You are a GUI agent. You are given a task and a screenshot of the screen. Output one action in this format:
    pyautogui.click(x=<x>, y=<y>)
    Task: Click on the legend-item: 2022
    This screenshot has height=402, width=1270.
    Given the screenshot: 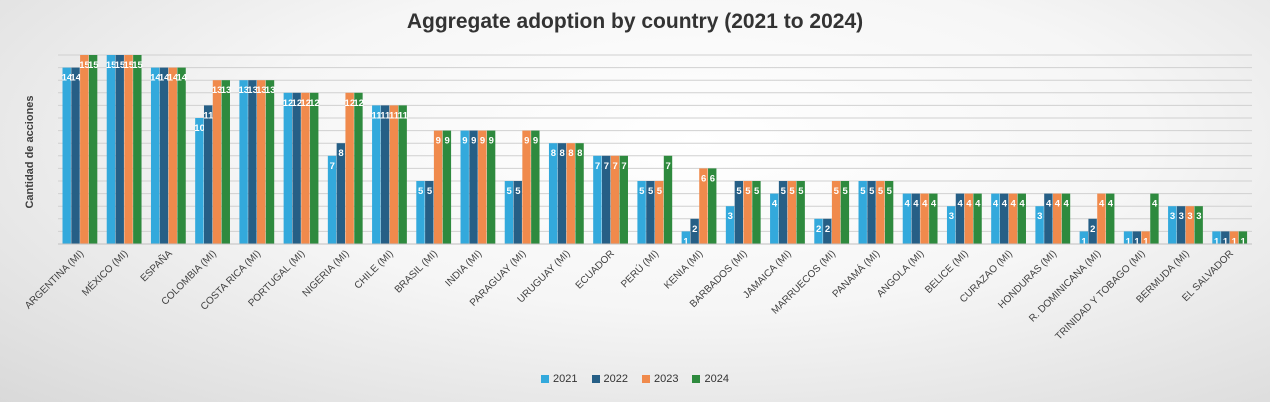 What is the action you would take?
    pyautogui.click(x=609, y=379)
    